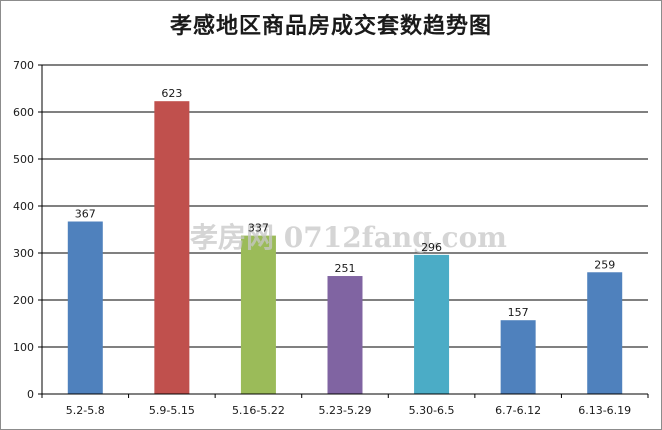 The width and height of the screenshot is (662, 430). What do you see at coordinates (23, 112) in the screenshot?
I see `y-tick-label: 600` at bounding box center [23, 112].